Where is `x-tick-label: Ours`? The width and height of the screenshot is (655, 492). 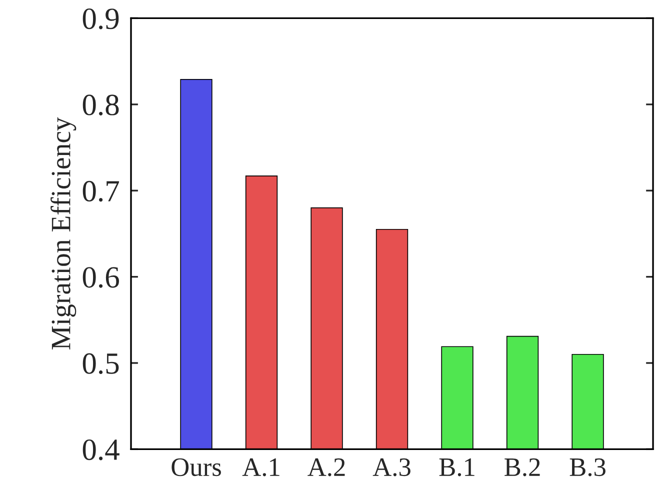
x-tick-label: Ours is located at coordinates (196, 467).